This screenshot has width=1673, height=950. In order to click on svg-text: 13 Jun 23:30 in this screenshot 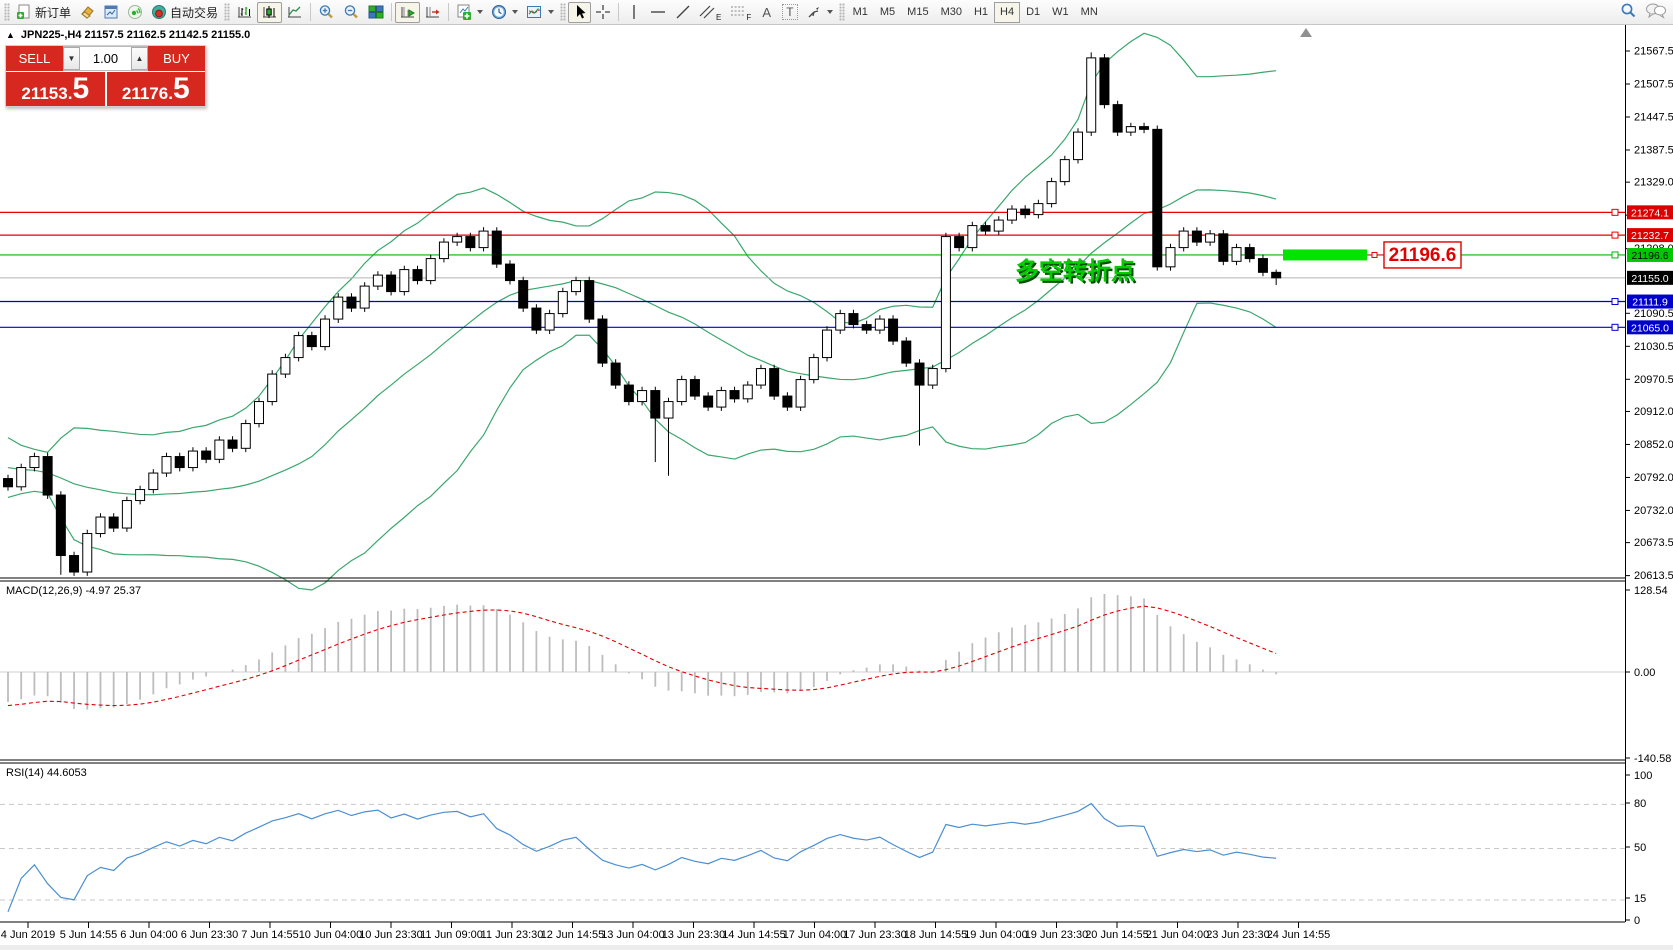, I will do `click(694, 935)`.